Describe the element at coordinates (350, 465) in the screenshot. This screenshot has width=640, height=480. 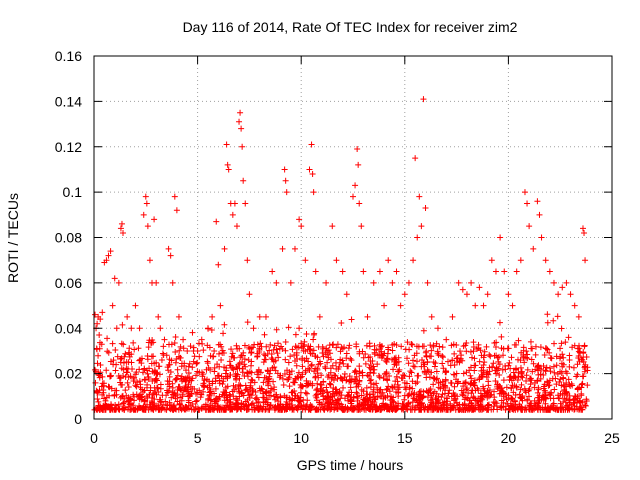
I see `x-axis-title: GPS time / hours` at that location.